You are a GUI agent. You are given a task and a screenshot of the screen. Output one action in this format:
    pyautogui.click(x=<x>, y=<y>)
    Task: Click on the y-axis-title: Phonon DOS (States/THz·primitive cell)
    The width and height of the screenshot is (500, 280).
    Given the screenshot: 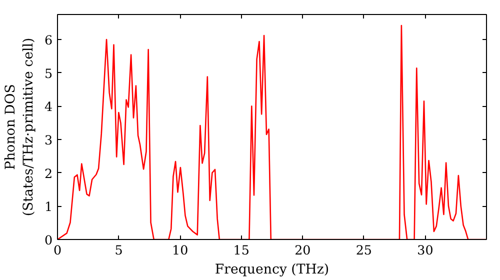 What is the action you would take?
    pyautogui.click(x=19, y=127)
    